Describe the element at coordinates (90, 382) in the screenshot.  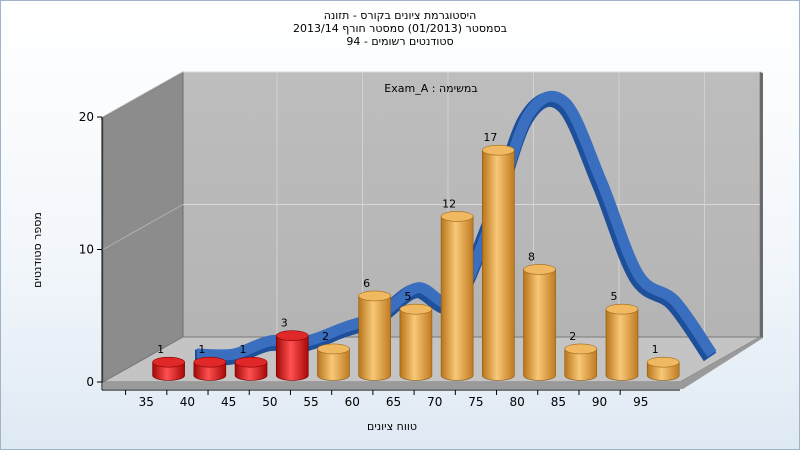
I see `y-tick-label: 0` at that location.